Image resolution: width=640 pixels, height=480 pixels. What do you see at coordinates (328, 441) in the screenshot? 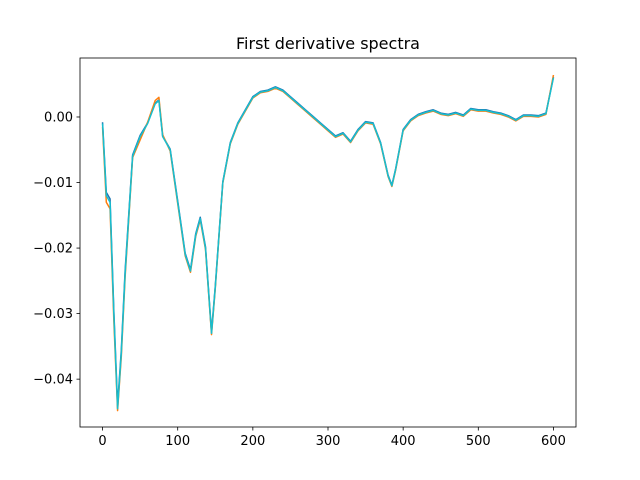
I see `x-tick-label: 300` at bounding box center [328, 441].